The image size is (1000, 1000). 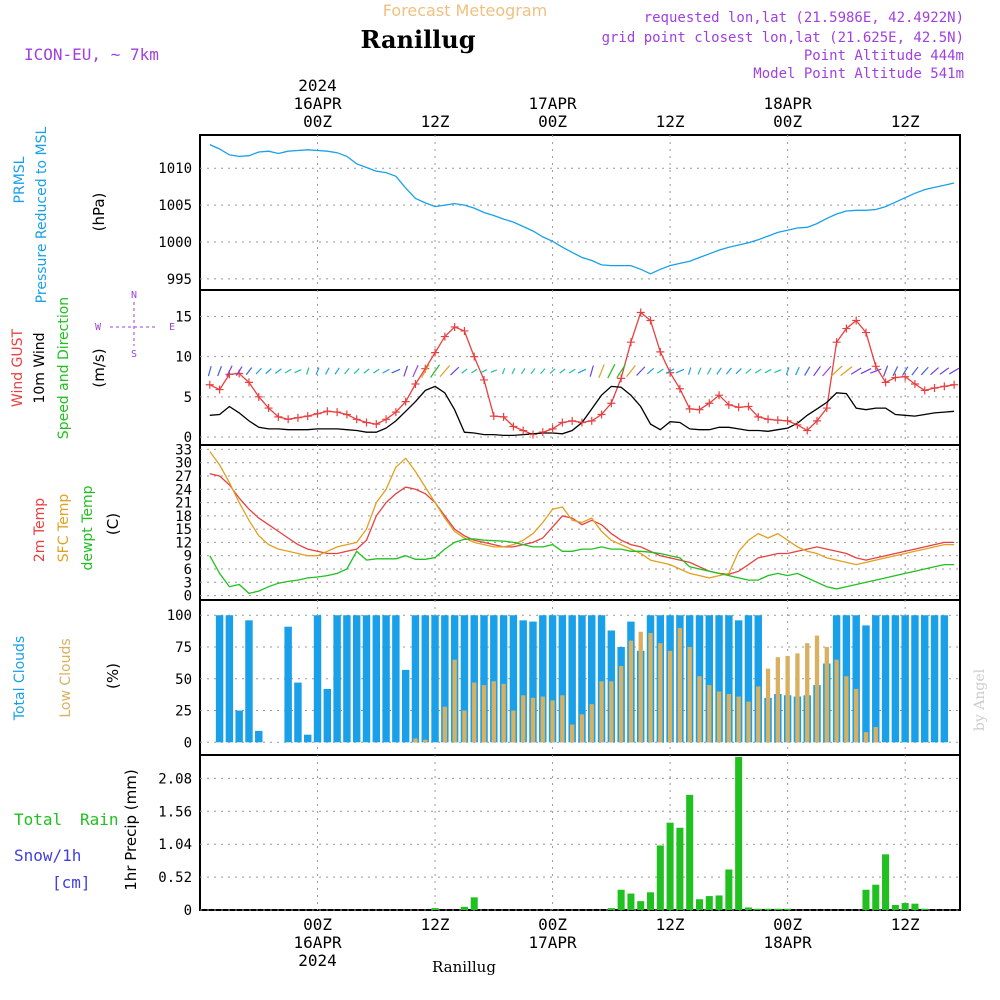 What do you see at coordinates (417, 39) in the screenshot?
I see `location-title: Ranillug` at bounding box center [417, 39].